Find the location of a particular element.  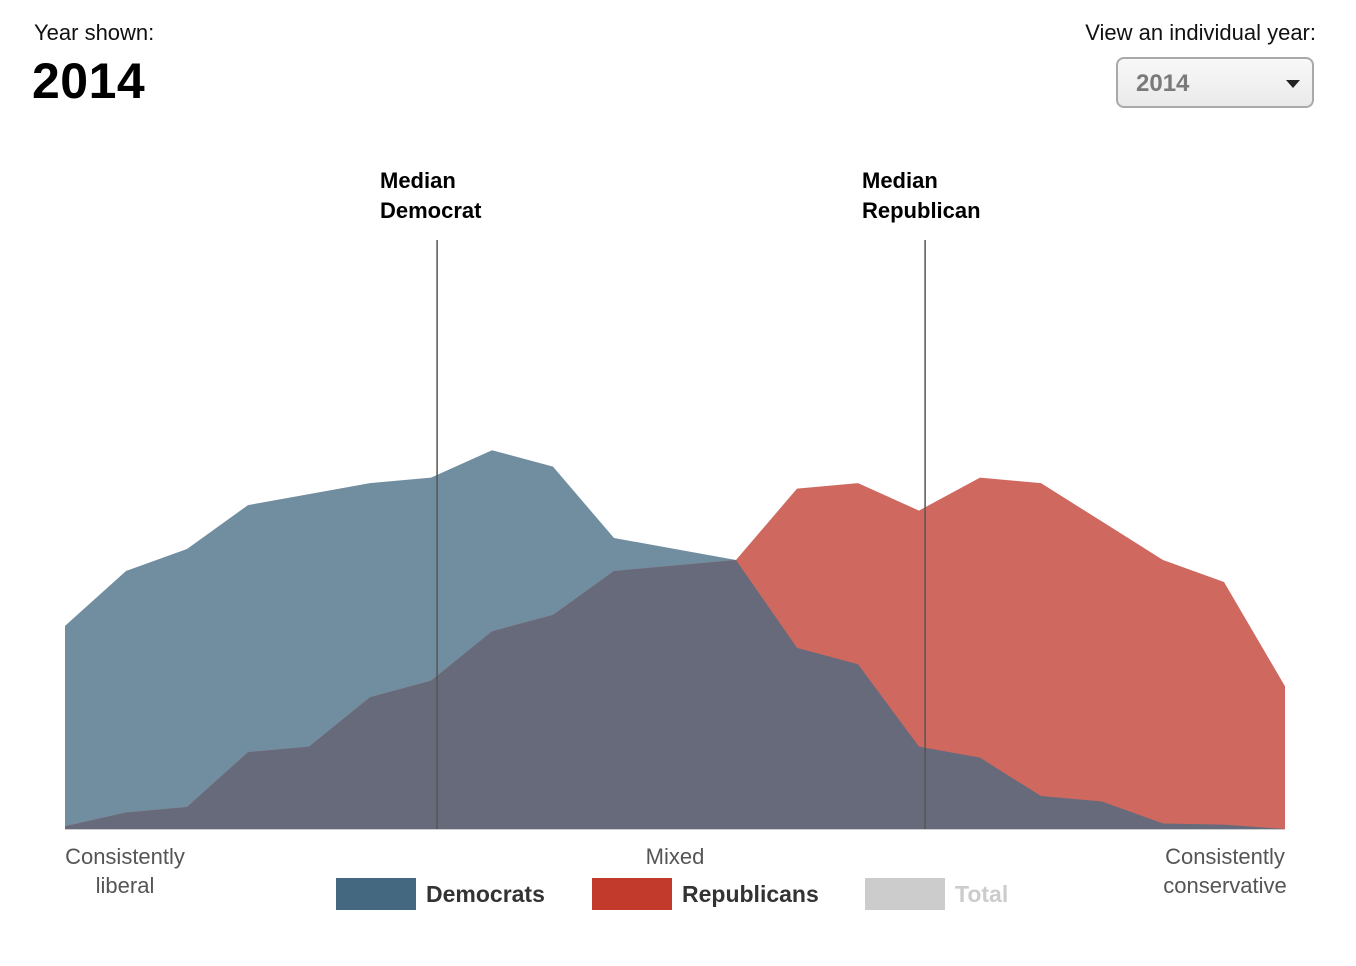

axis-label-conservative-line2: conservative is located at coordinates (1225, 885).